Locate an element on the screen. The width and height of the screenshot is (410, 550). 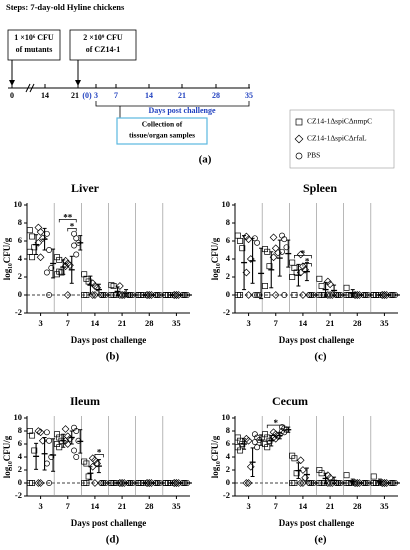
timeline-tick-label: 3 is located at coordinates (96, 95).